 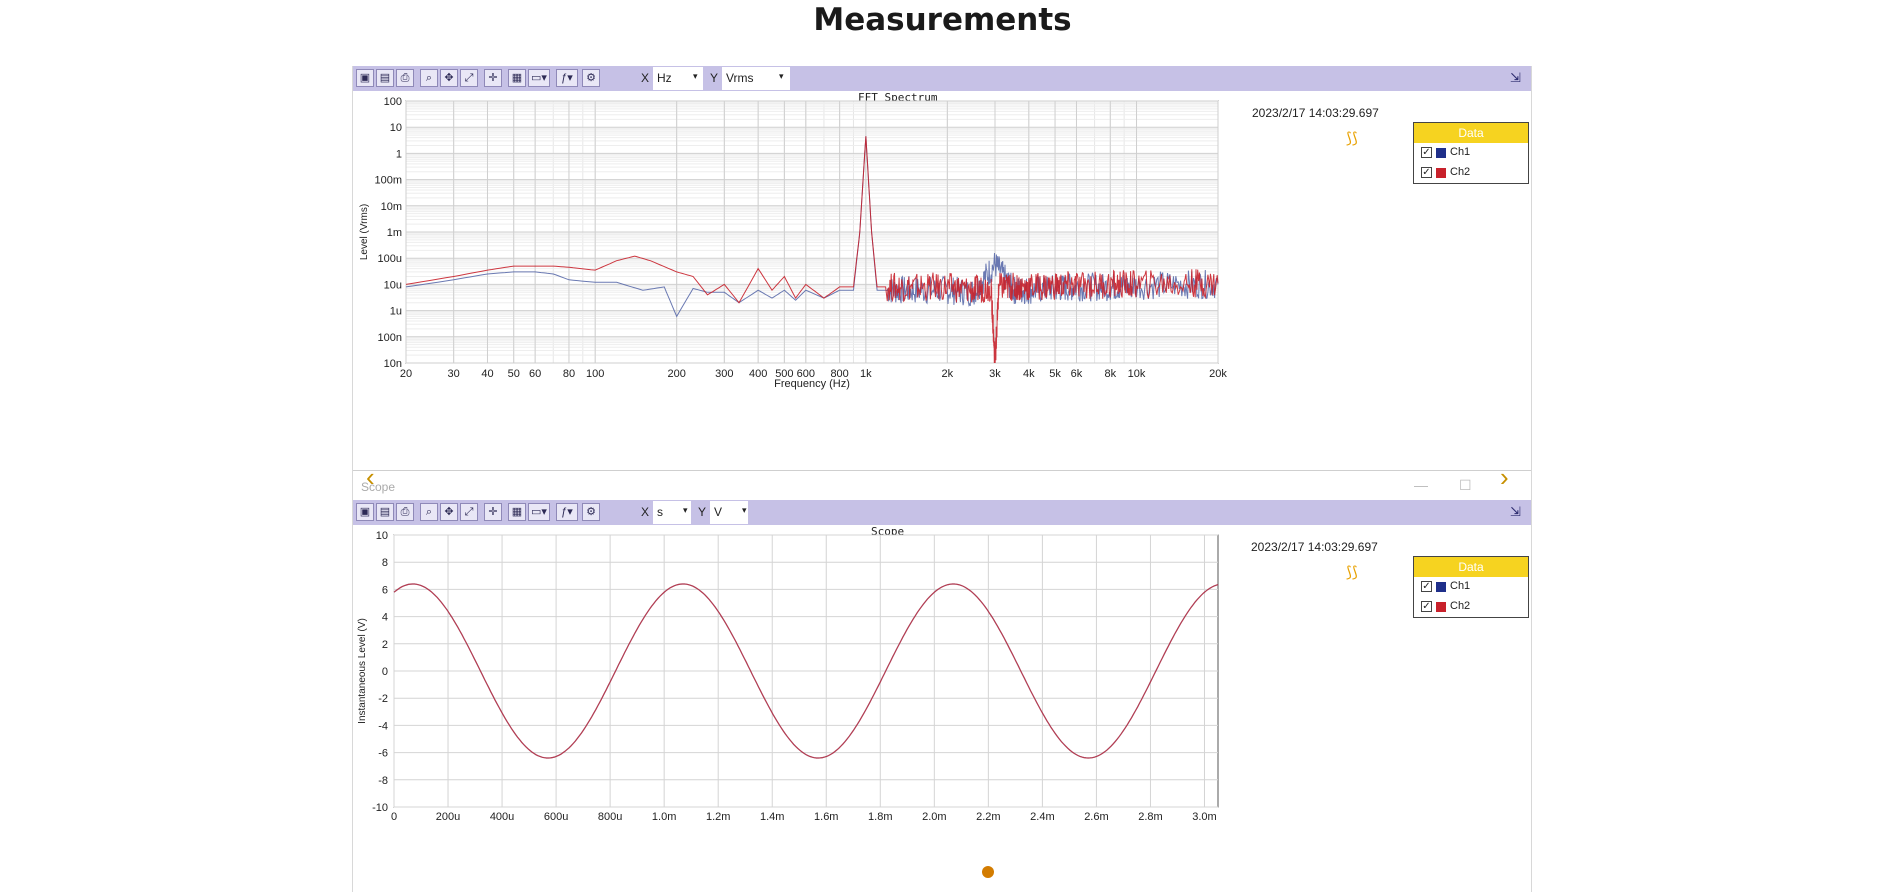 What do you see at coordinates (826, 817) in the screenshot?
I see `x-tick-label: 1.6m` at bounding box center [826, 817].